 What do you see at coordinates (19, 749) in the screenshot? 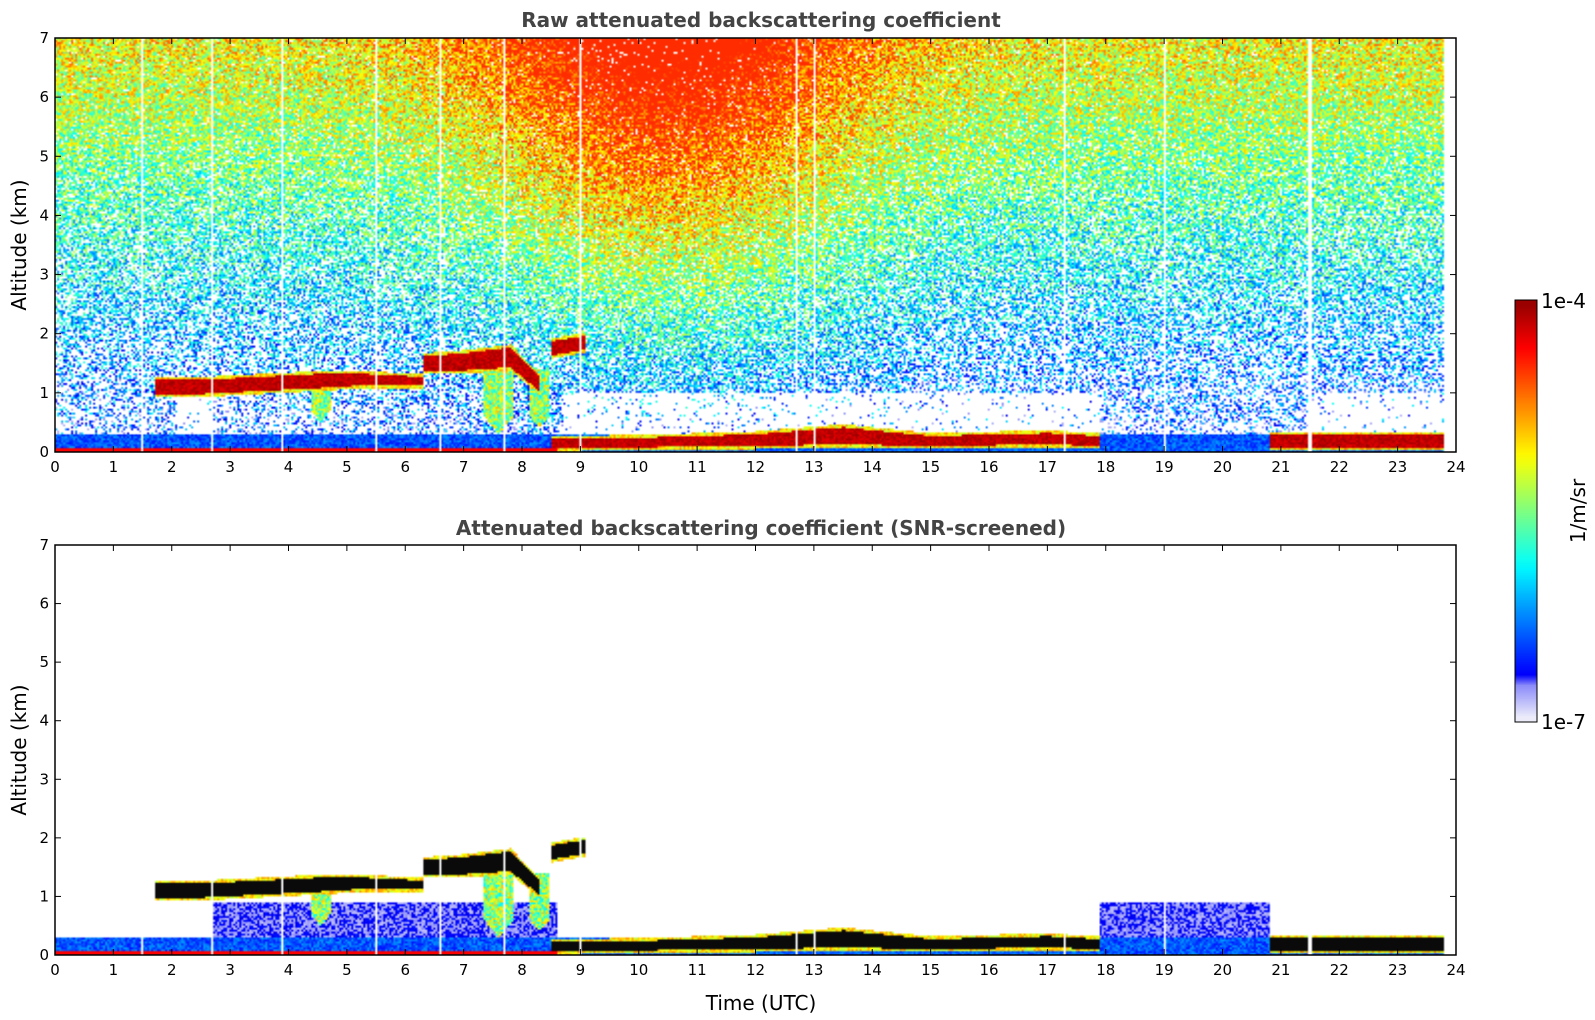
I see `y-axis-label-screened: Altitude (km)` at bounding box center [19, 749].